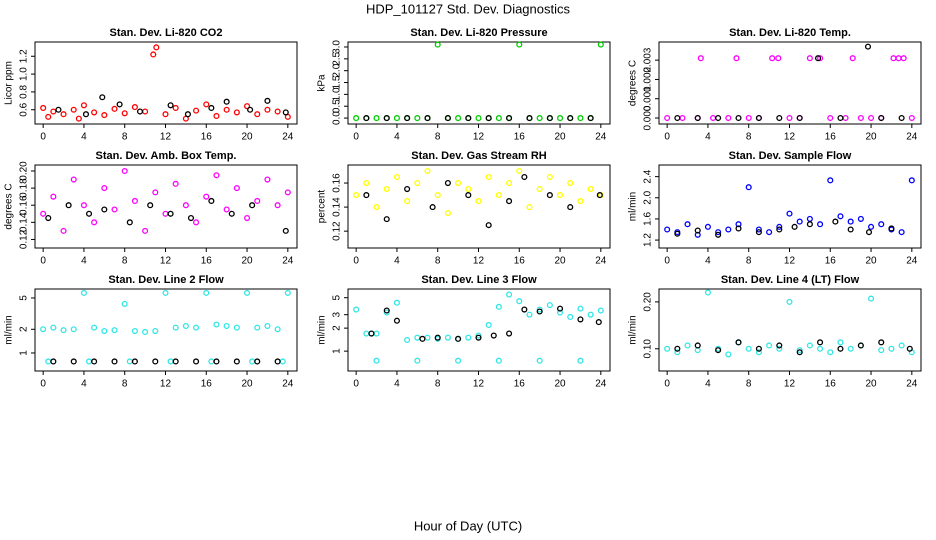 This screenshot has width=936, height=540. What do you see at coordinates (24, 188) in the screenshot?
I see `y-tick-label: 0.18` at bounding box center [24, 188].